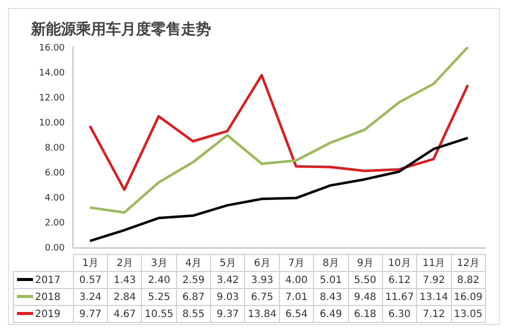 The image size is (506, 331). What do you see at coordinates (125, 314) in the screenshot?
I see `data-label: 4.67` at bounding box center [125, 314].